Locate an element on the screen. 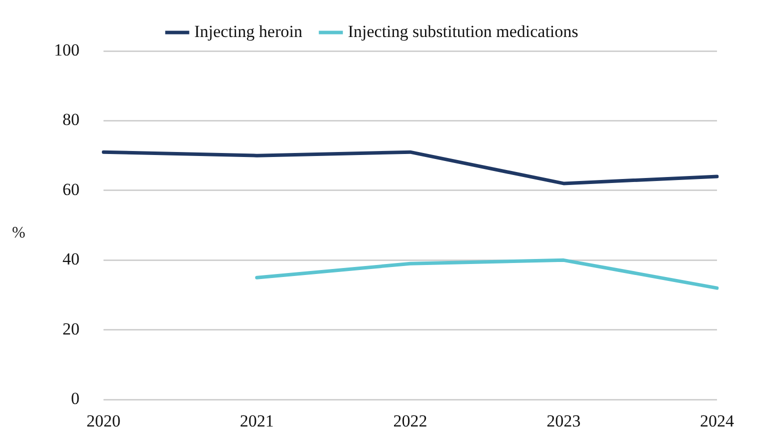 The height and width of the screenshot is (448, 761). legend-label: Injecting substitution medications is located at coordinates (463, 31).